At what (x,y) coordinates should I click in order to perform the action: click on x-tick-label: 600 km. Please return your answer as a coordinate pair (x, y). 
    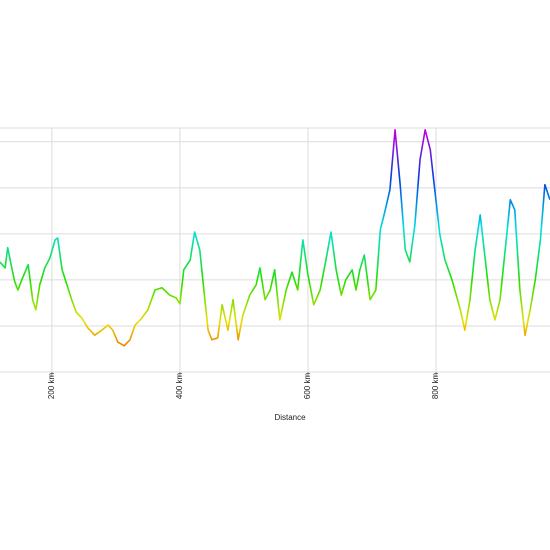
    Looking at the image, I should click on (307, 386).